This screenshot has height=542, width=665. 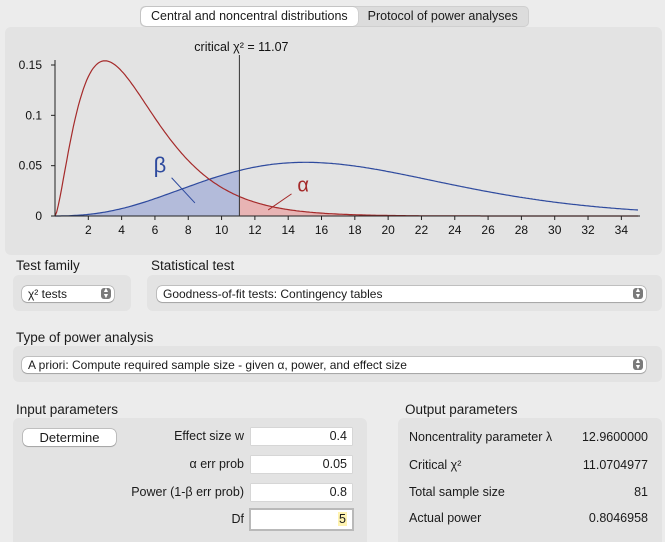 What do you see at coordinates (67, 409) in the screenshot?
I see `input-parameters-title: Input parameters` at bounding box center [67, 409].